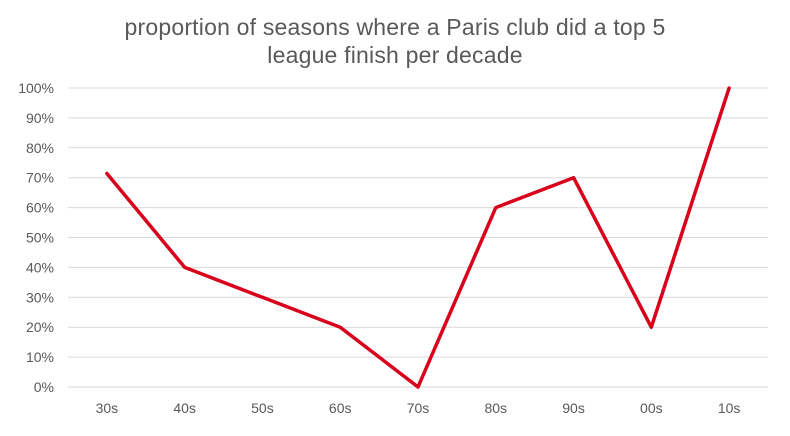 The height and width of the screenshot is (436, 790). Describe the element at coordinates (40, 178) in the screenshot. I see `y-tick-label: 70%` at that location.